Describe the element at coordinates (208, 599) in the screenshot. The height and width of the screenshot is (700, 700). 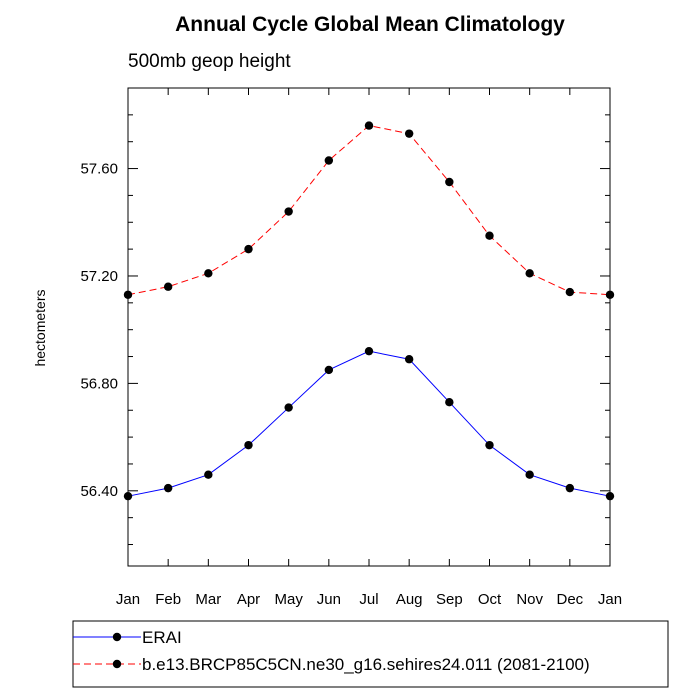
I see `x-tick-label: Mar` at that location.